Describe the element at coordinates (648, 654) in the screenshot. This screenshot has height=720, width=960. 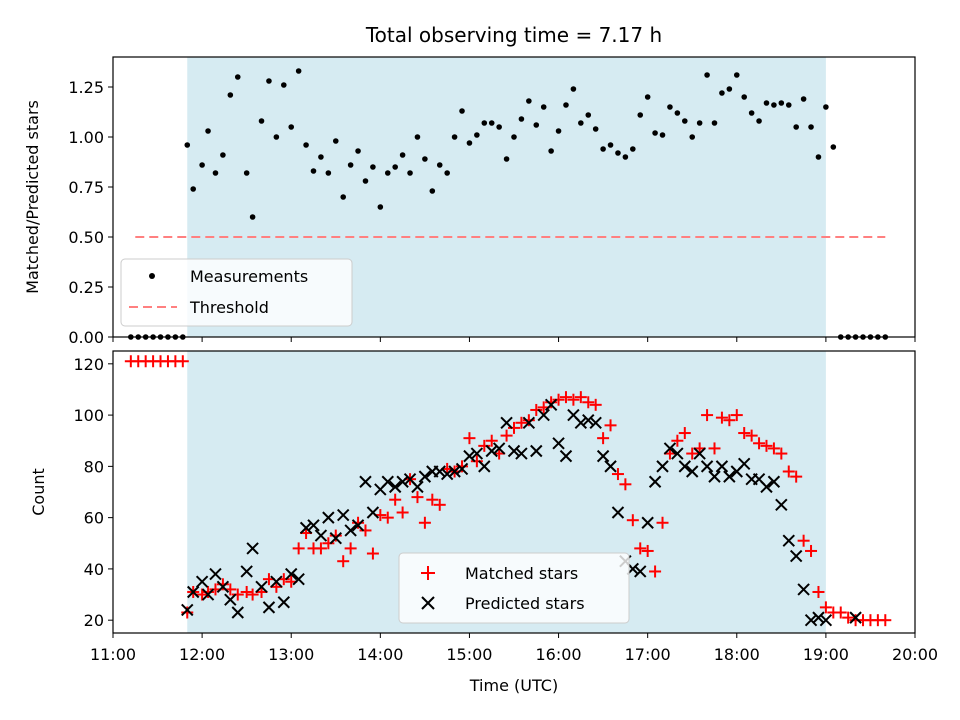
I see `x-tick-label: 17:00` at that location.